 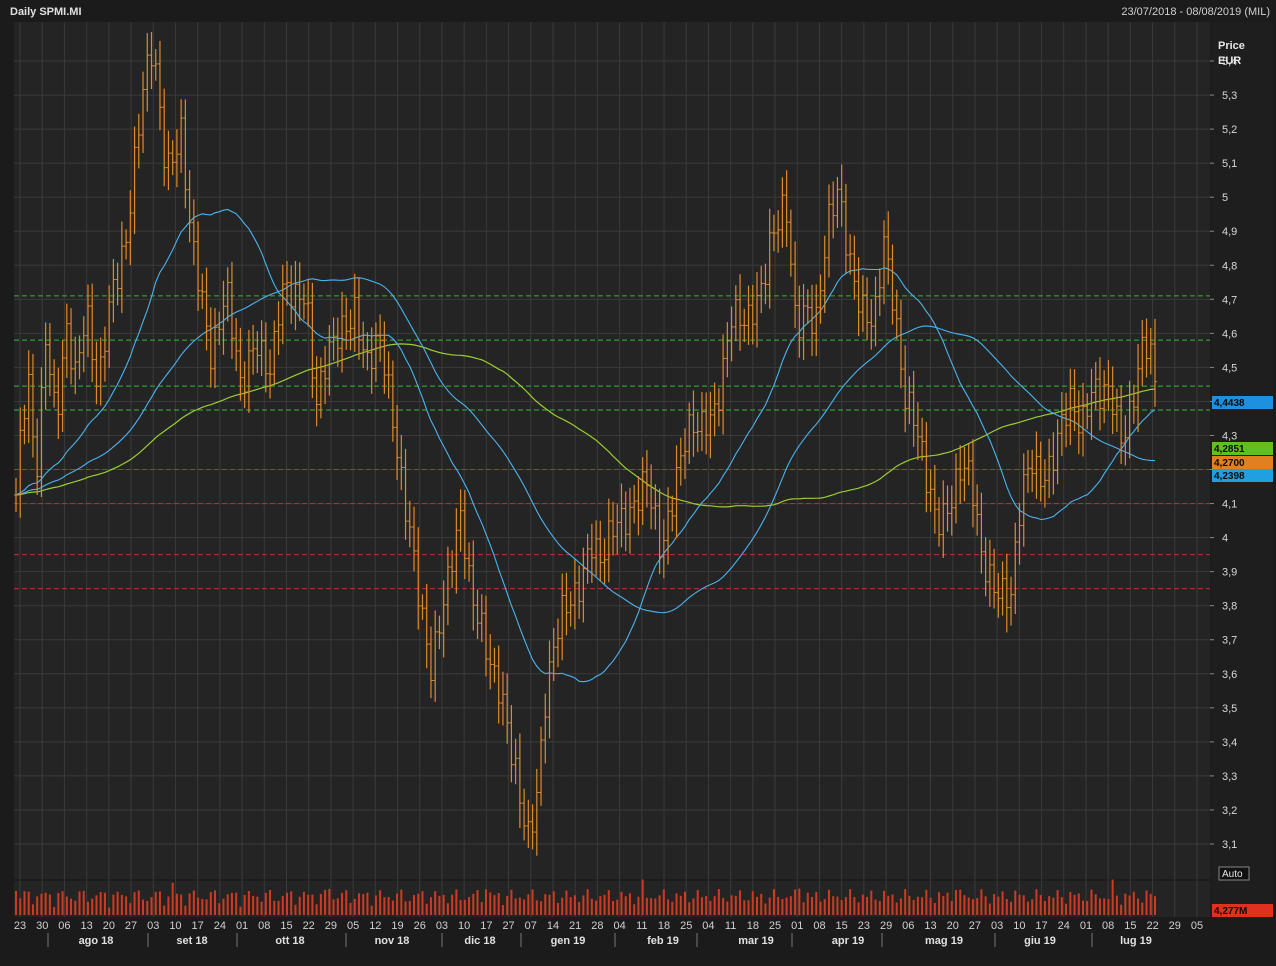 What do you see at coordinates (1229, 845) in the screenshot?
I see `y-tick-label: 3,1` at bounding box center [1229, 845].